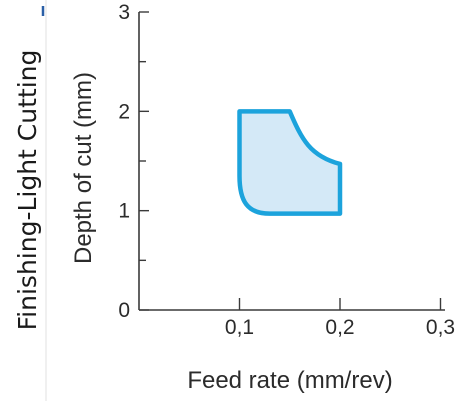 The image size is (466, 401). What do you see at coordinates (124, 111) in the screenshot?
I see `y-tick-label: 2` at bounding box center [124, 111].